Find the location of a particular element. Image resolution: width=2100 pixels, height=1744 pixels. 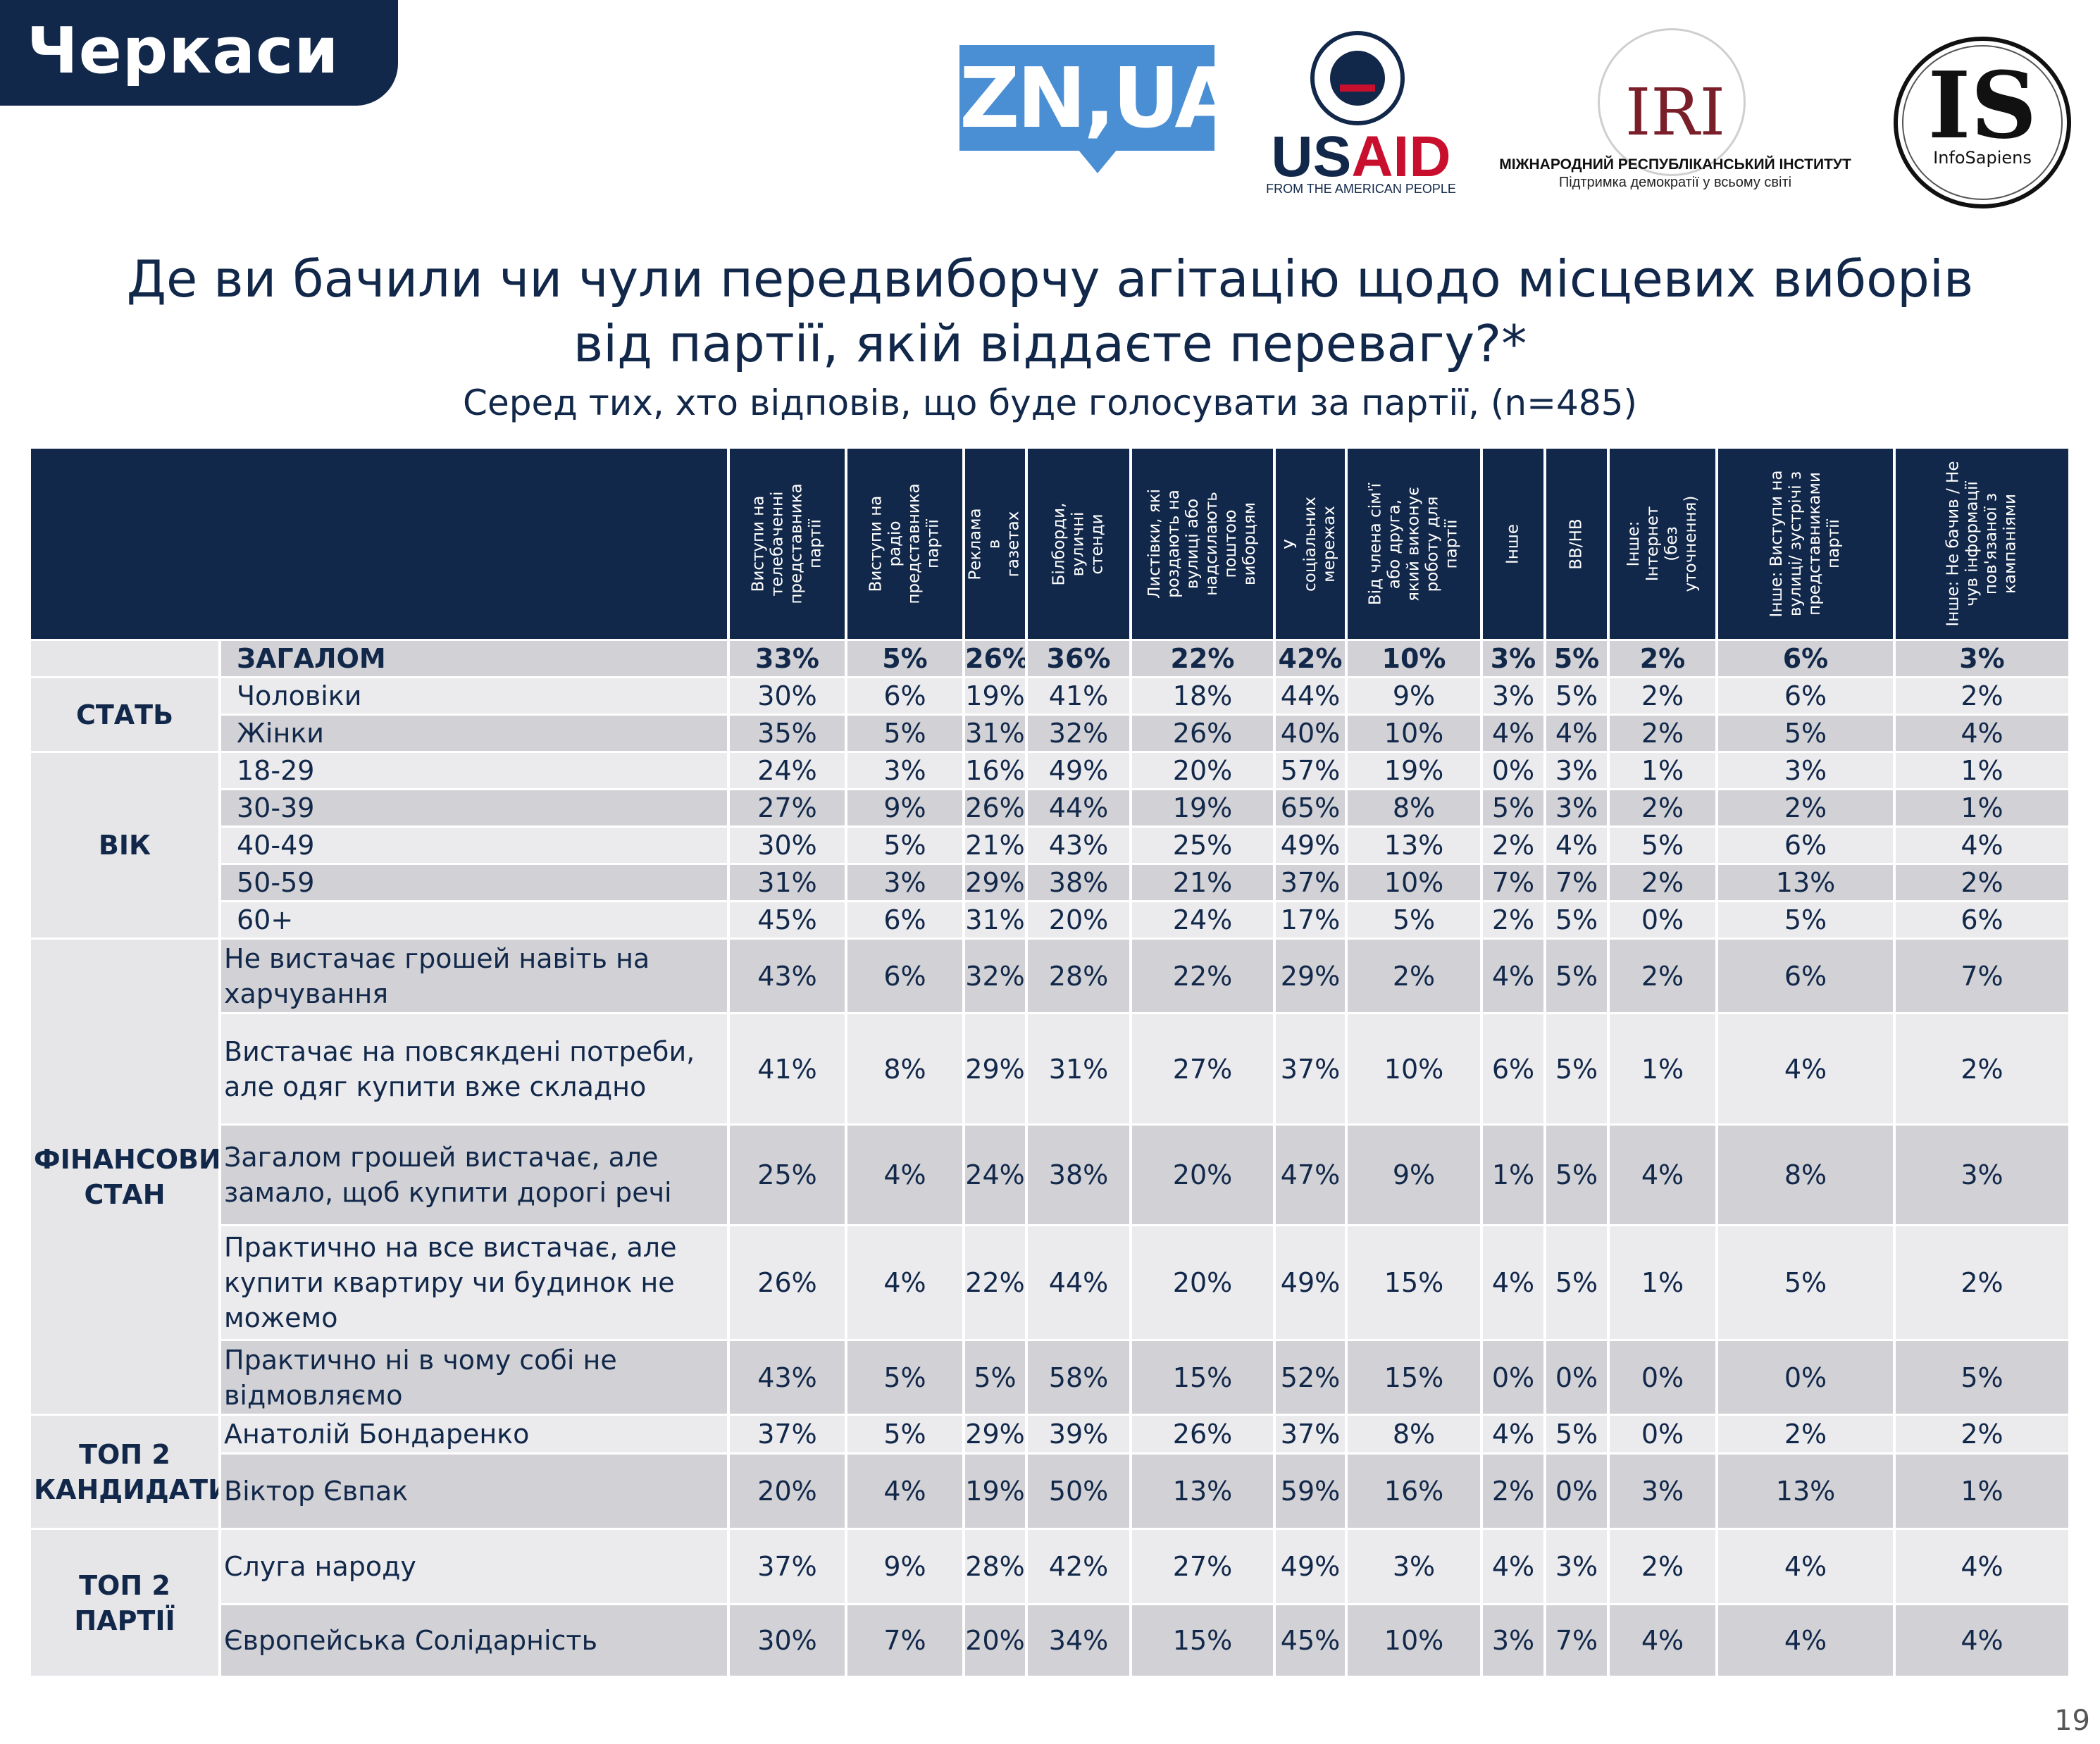

value-cell: 16% is located at coordinates (995, 770).